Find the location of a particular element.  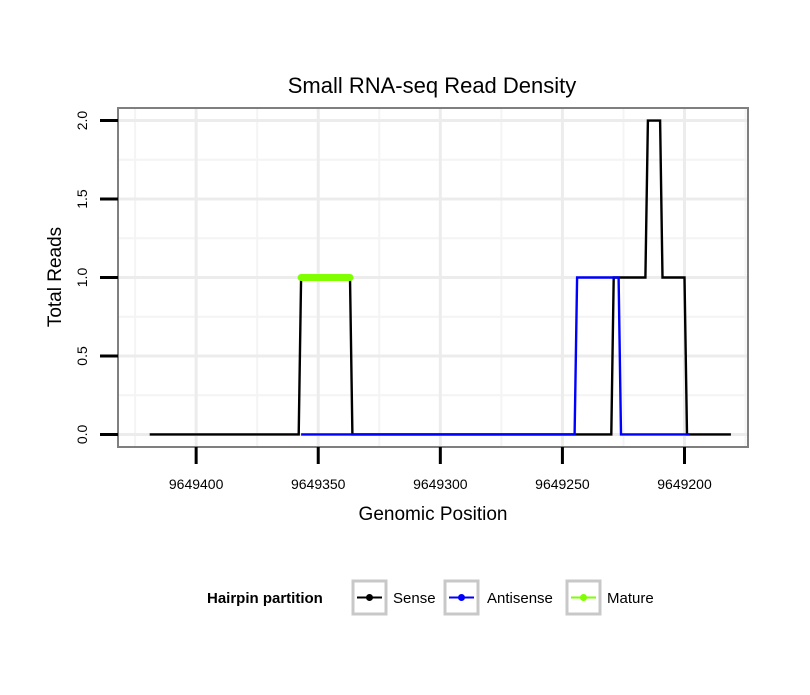

series-line-antisense is located at coordinates (495, 356).